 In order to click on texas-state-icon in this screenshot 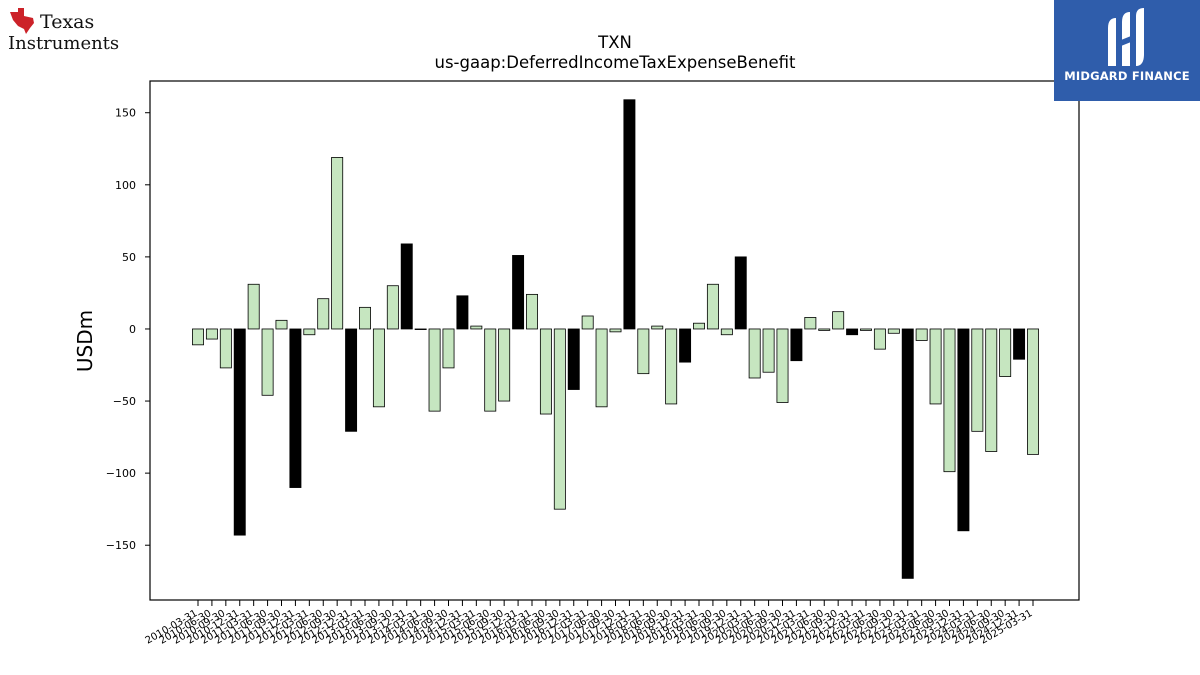, I will do `click(22, 21)`.